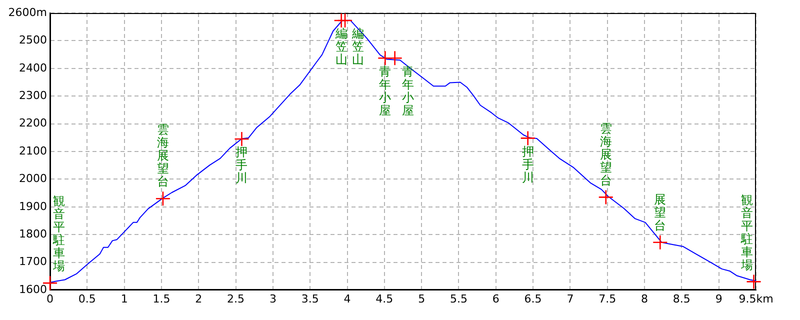  Describe the element at coordinates (459, 299) in the screenshot. I see `x-tick-label: 5.5` at that location.